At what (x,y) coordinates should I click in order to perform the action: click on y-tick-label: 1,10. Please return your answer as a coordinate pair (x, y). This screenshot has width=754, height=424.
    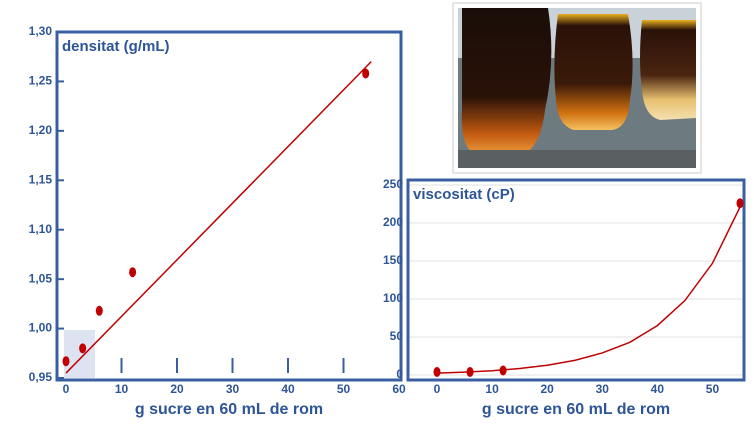
    Looking at the image, I should click on (41, 229).